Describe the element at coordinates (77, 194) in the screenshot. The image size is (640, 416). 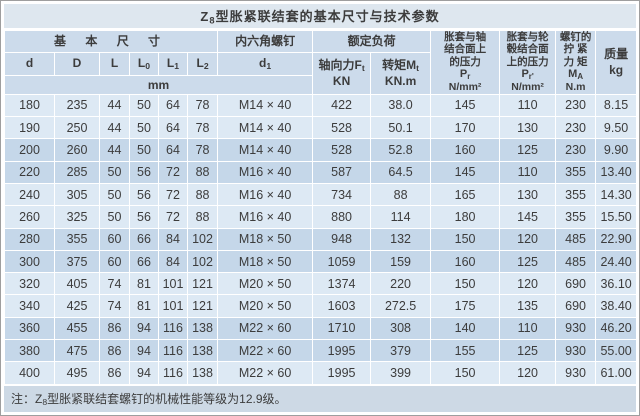
I see `table-cell: 305` at that location.